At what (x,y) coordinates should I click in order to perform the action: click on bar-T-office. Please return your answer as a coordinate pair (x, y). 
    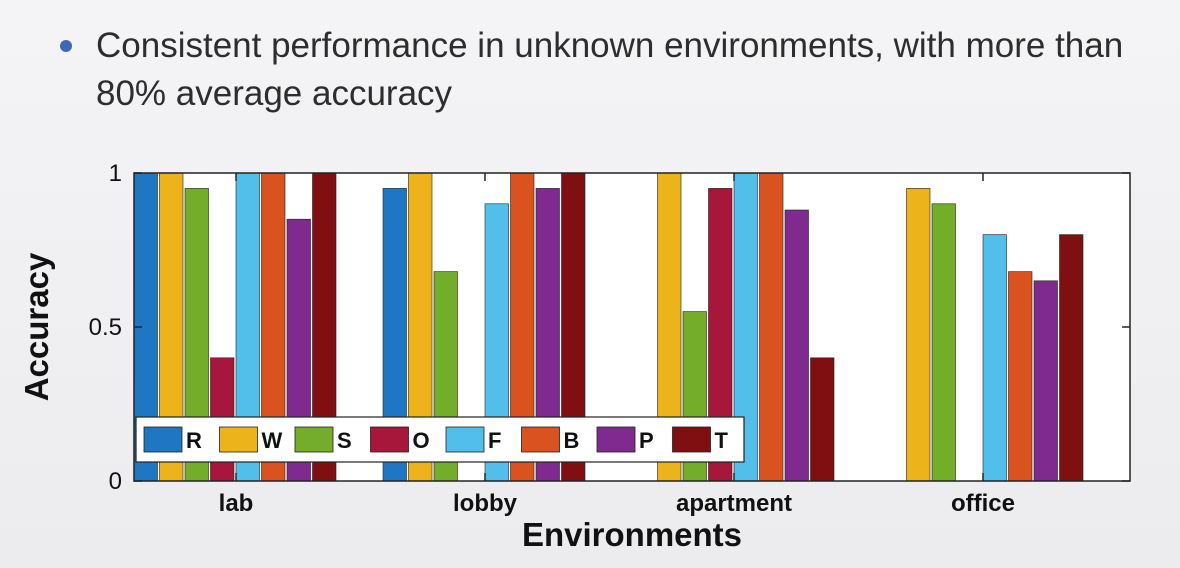
    Looking at the image, I should click on (1071, 358).